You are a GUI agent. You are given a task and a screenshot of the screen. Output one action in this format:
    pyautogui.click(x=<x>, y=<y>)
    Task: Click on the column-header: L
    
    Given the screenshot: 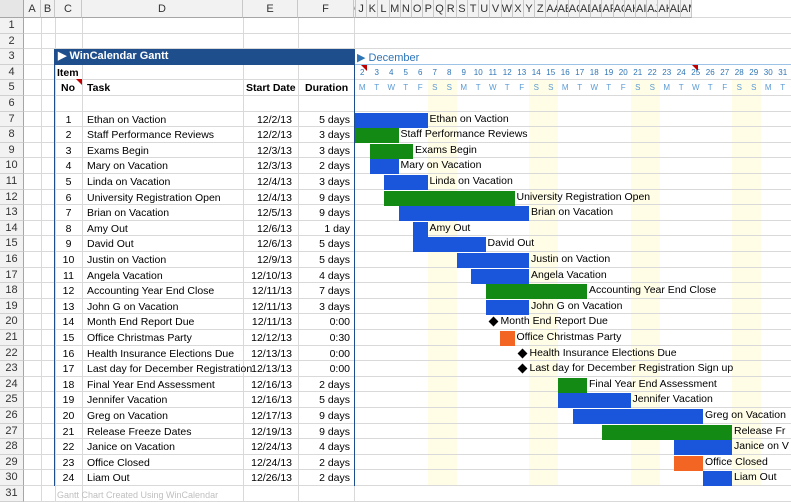 What is the action you would take?
    pyautogui.click(x=384, y=9)
    